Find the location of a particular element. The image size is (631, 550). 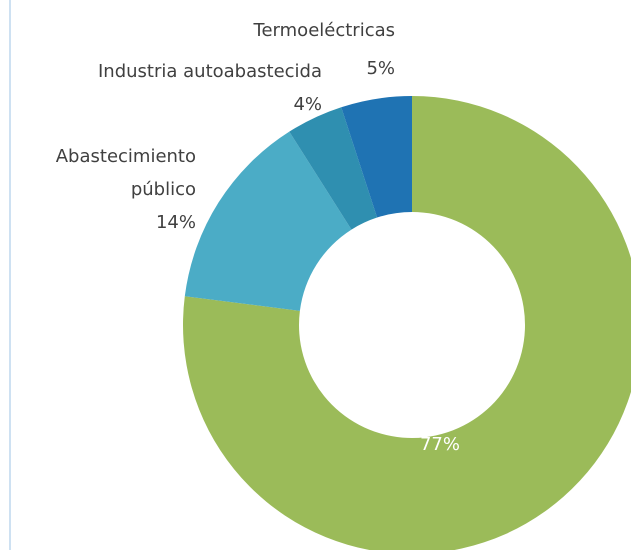

value-label: 4% is located at coordinates (307, 104).